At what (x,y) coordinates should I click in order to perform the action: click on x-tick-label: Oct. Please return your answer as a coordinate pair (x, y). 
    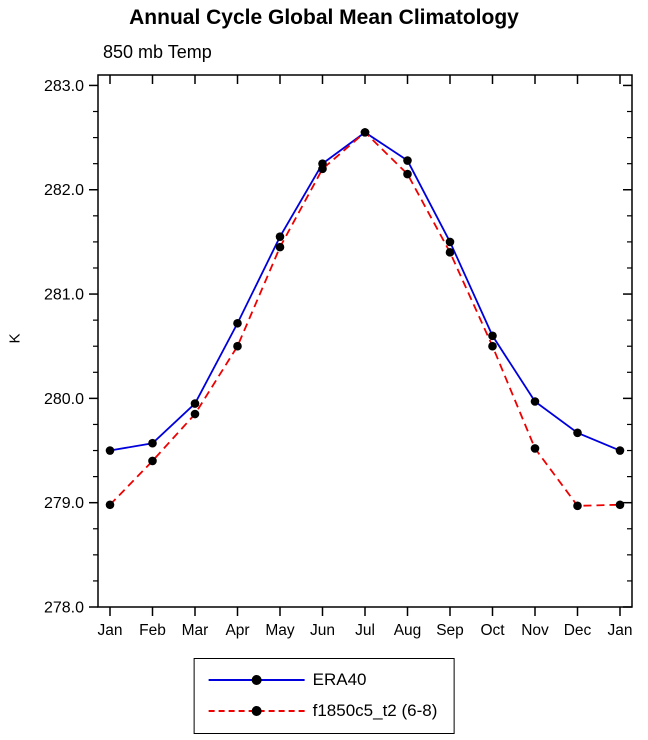
    Looking at the image, I should click on (492, 630).